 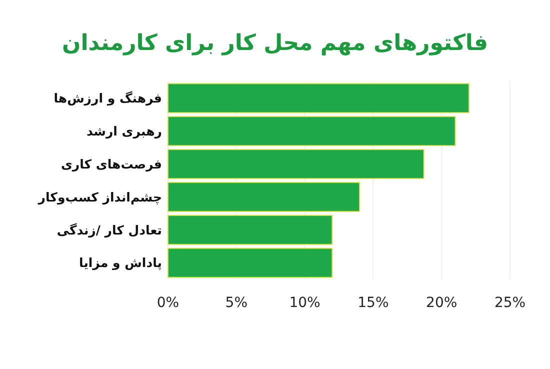 I want to click on y-tick-label: تعادل کار /زندگی, so click(x=109, y=230).